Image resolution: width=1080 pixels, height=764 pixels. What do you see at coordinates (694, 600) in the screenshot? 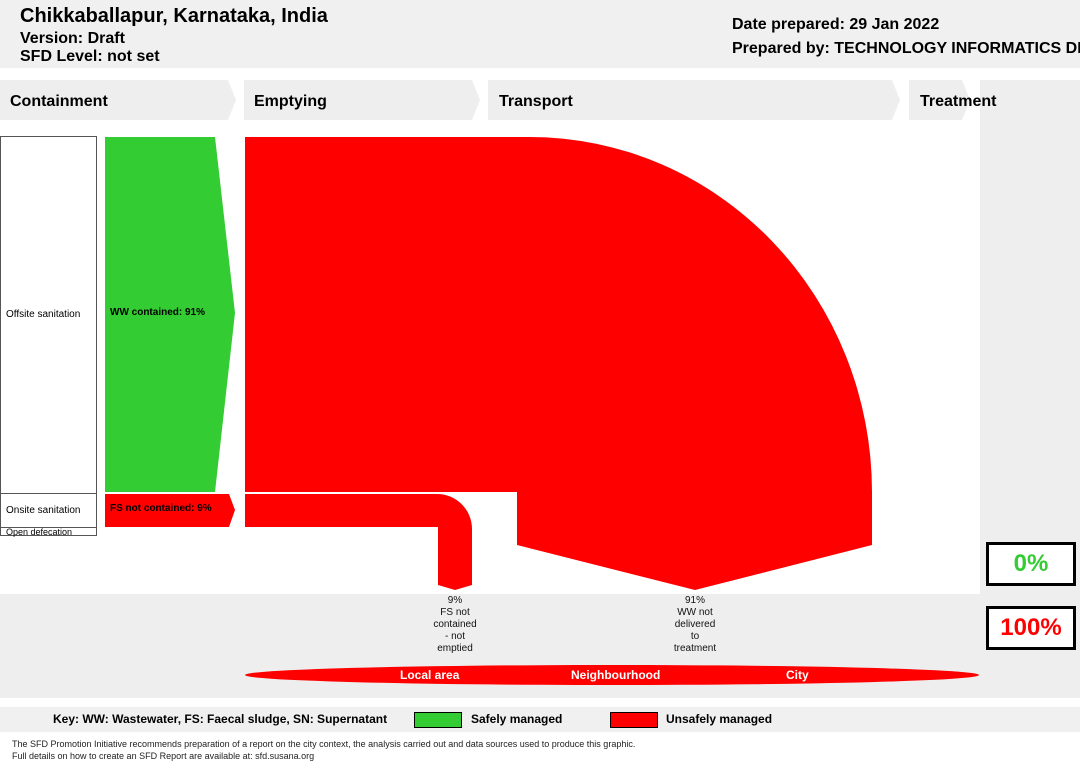
I see `outcome-ww-pct: 91%` at bounding box center [694, 600].